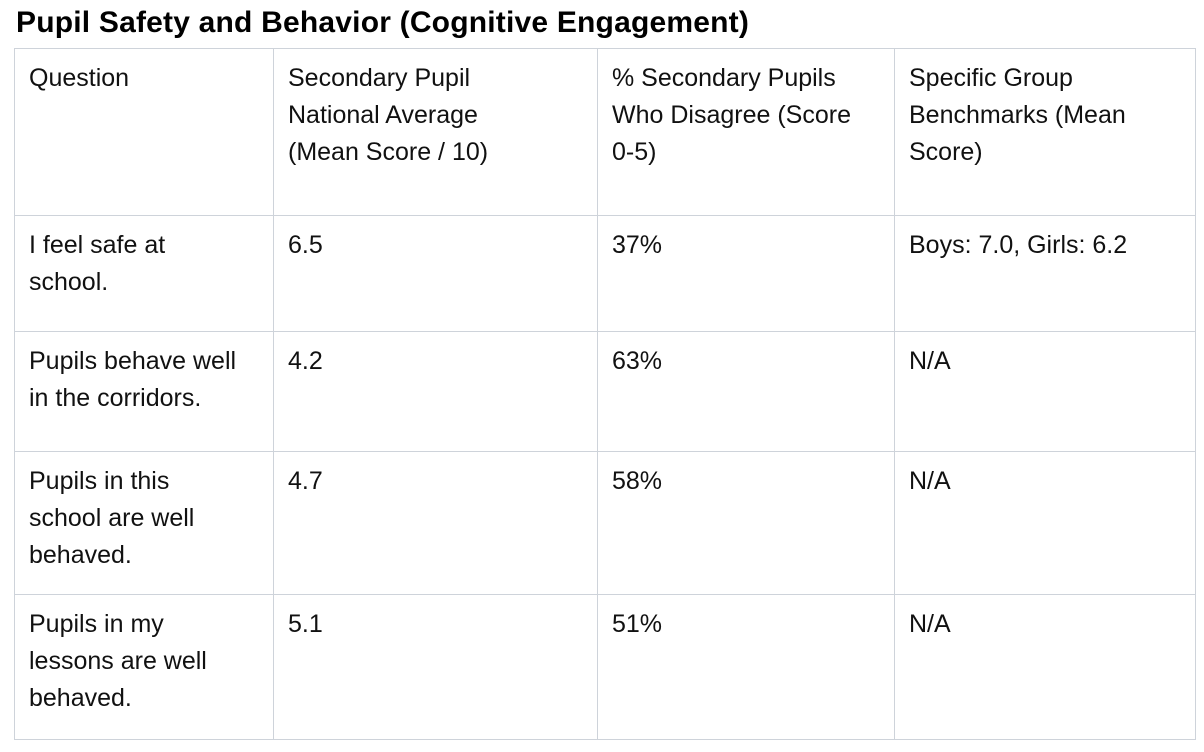  Describe the element at coordinates (144, 391) in the screenshot. I see `question-cell: Pupils behave well in the corridors.` at that location.